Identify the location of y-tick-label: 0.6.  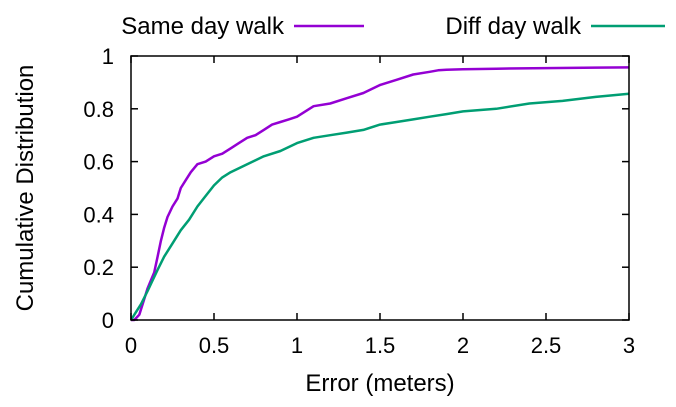
(98, 162).